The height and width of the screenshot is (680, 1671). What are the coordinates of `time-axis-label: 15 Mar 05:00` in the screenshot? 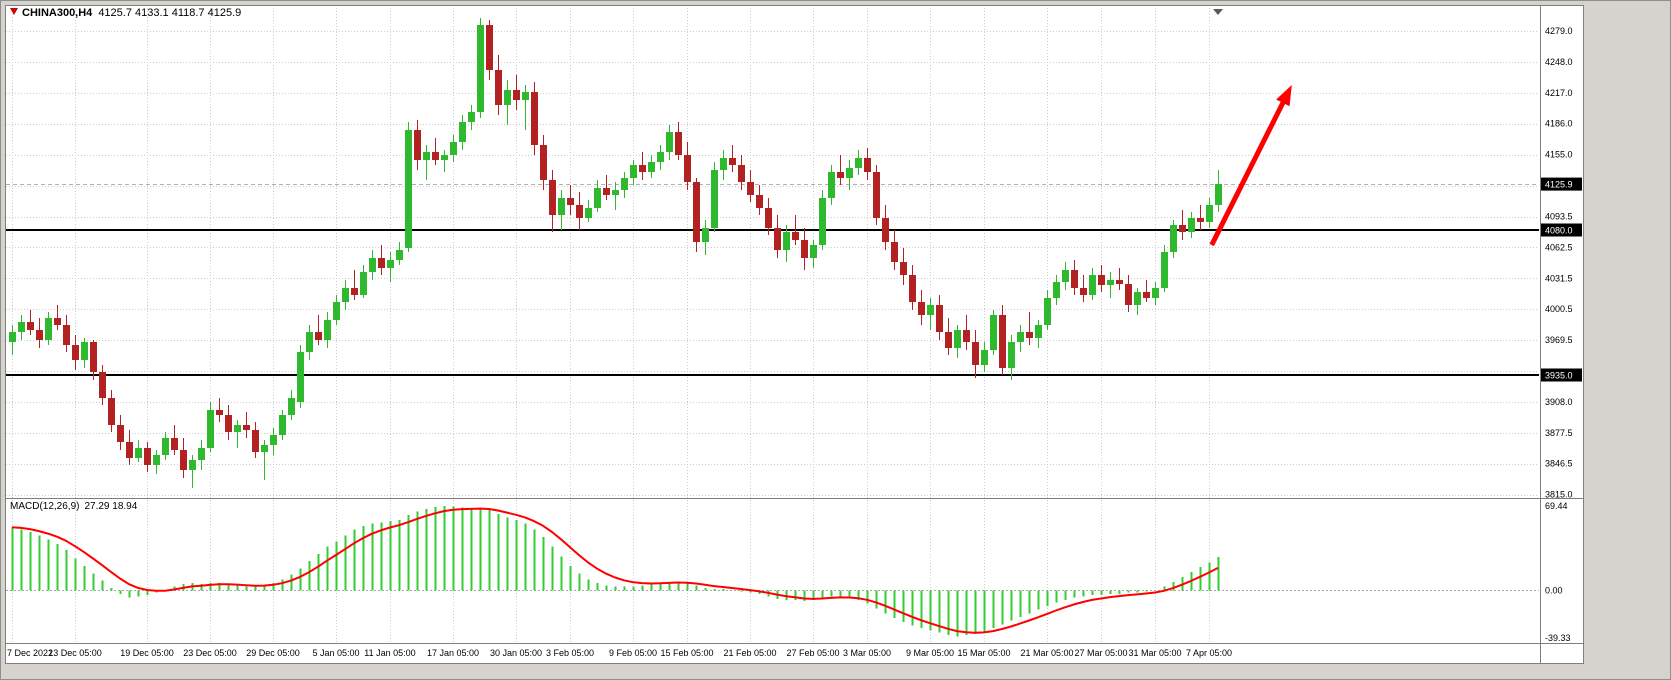 It's located at (983, 653).